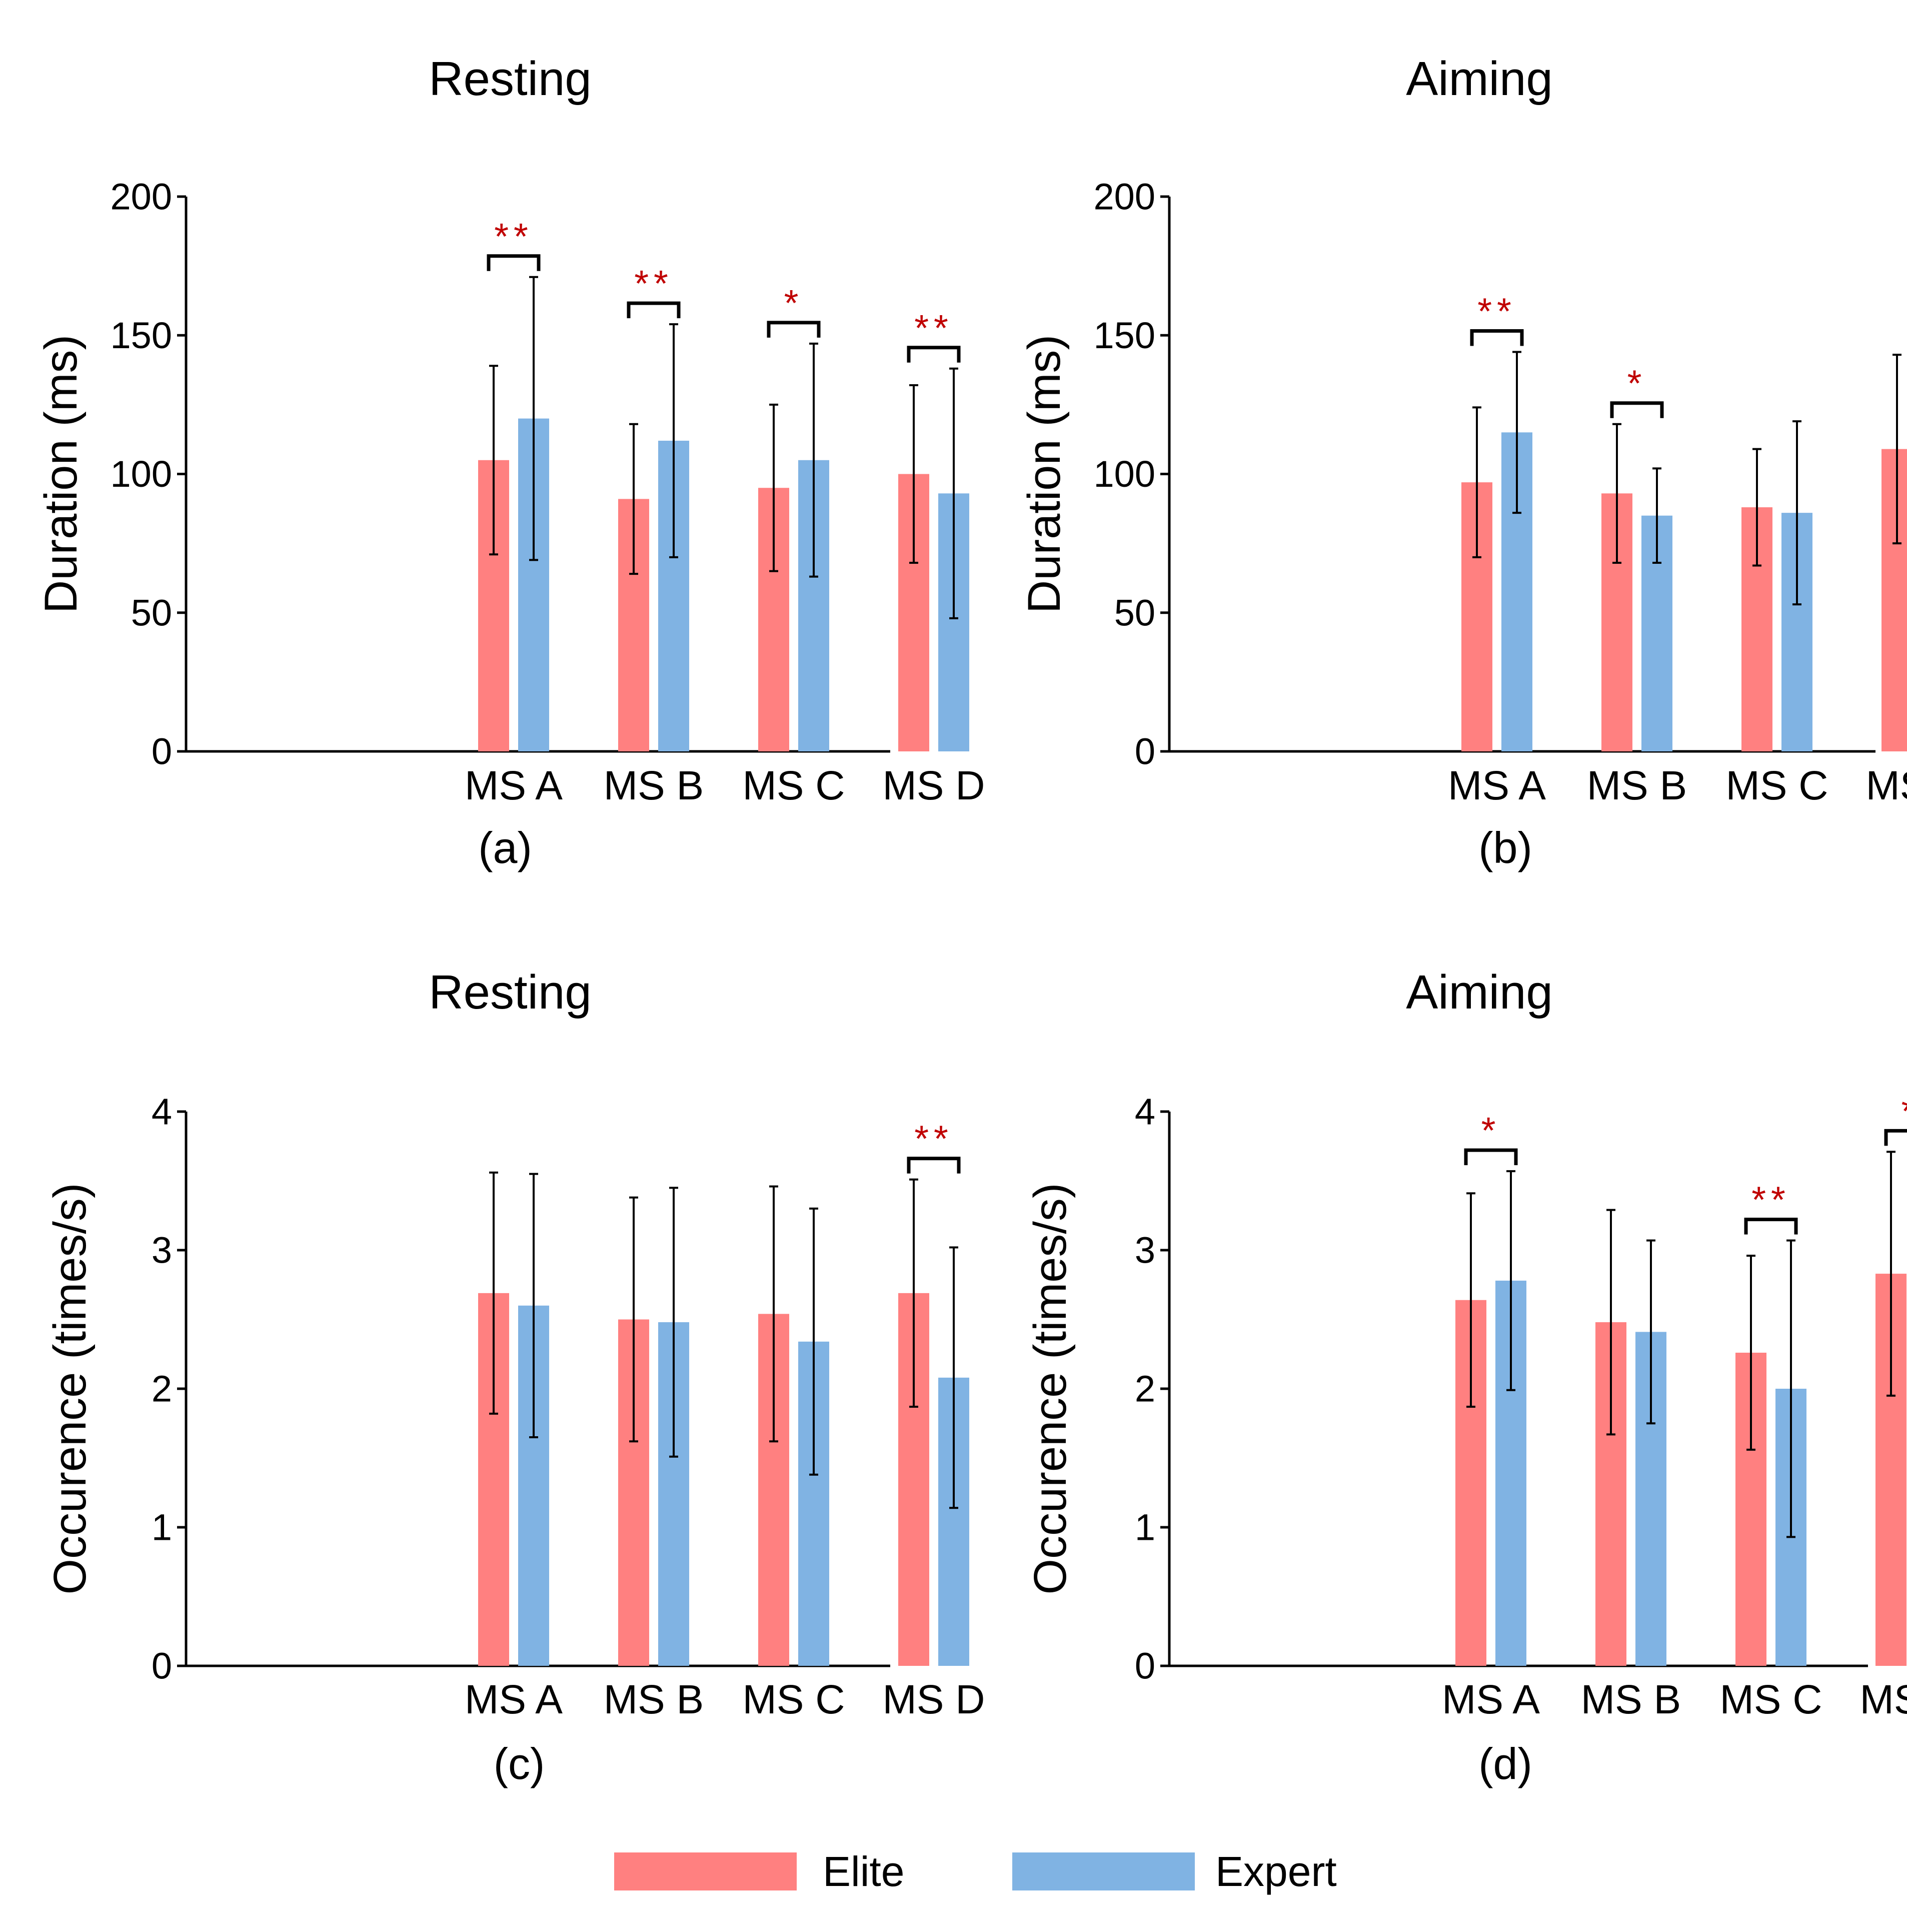  What do you see at coordinates (505, 847) in the screenshot?
I see `panel-label: (a)` at bounding box center [505, 847].